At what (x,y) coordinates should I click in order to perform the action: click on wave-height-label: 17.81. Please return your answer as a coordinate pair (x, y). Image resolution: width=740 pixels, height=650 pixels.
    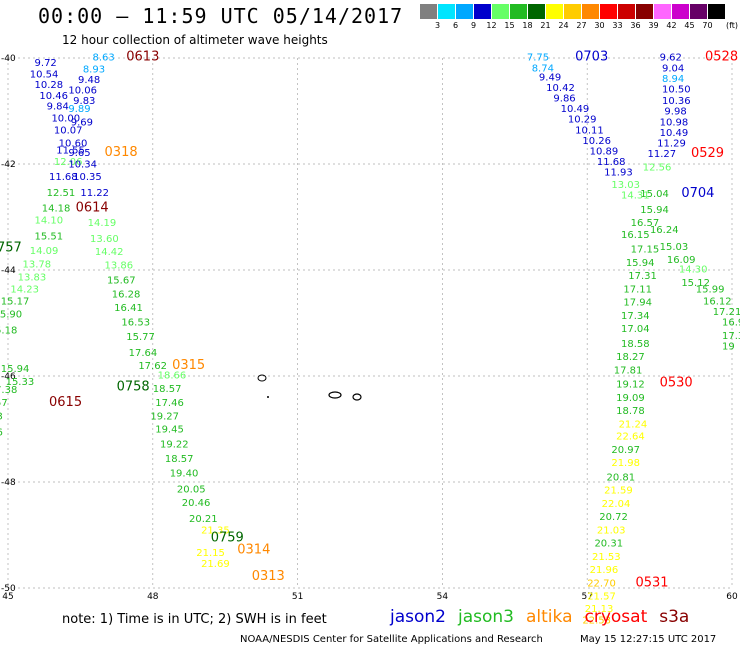
    Looking at the image, I should click on (628, 370).